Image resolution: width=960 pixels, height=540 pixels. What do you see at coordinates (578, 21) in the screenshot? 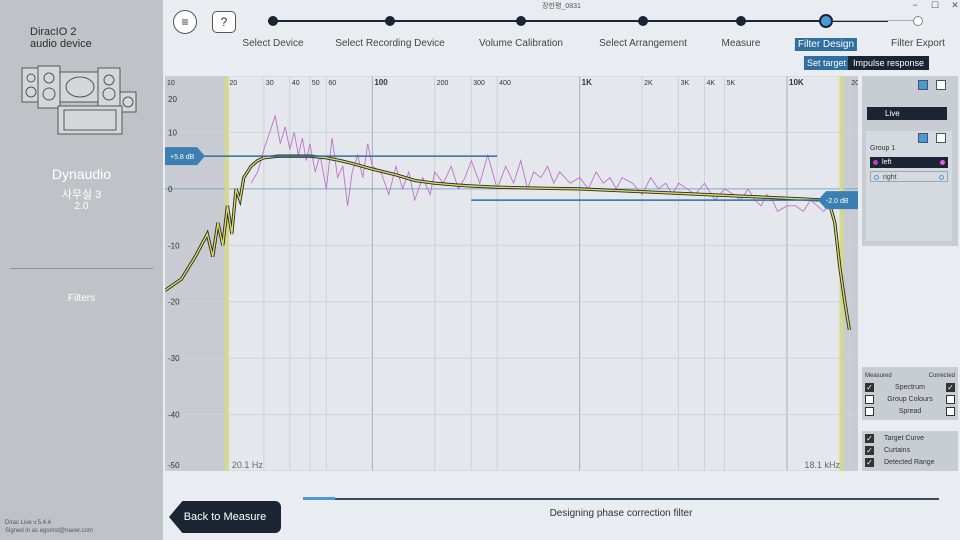
I see `wizard-progress-line` at bounding box center [578, 21].